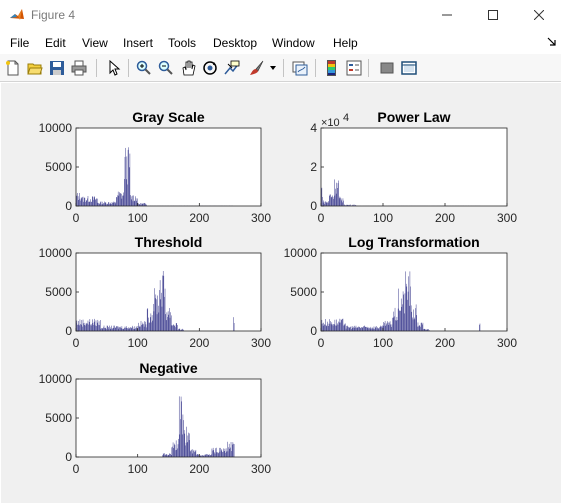 The width and height of the screenshot is (561, 503). Describe the element at coordinates (155, 418) in the screenshot. I see `histogram-axes: Negative 0 100 200 300 0 5000 10000` at that location.